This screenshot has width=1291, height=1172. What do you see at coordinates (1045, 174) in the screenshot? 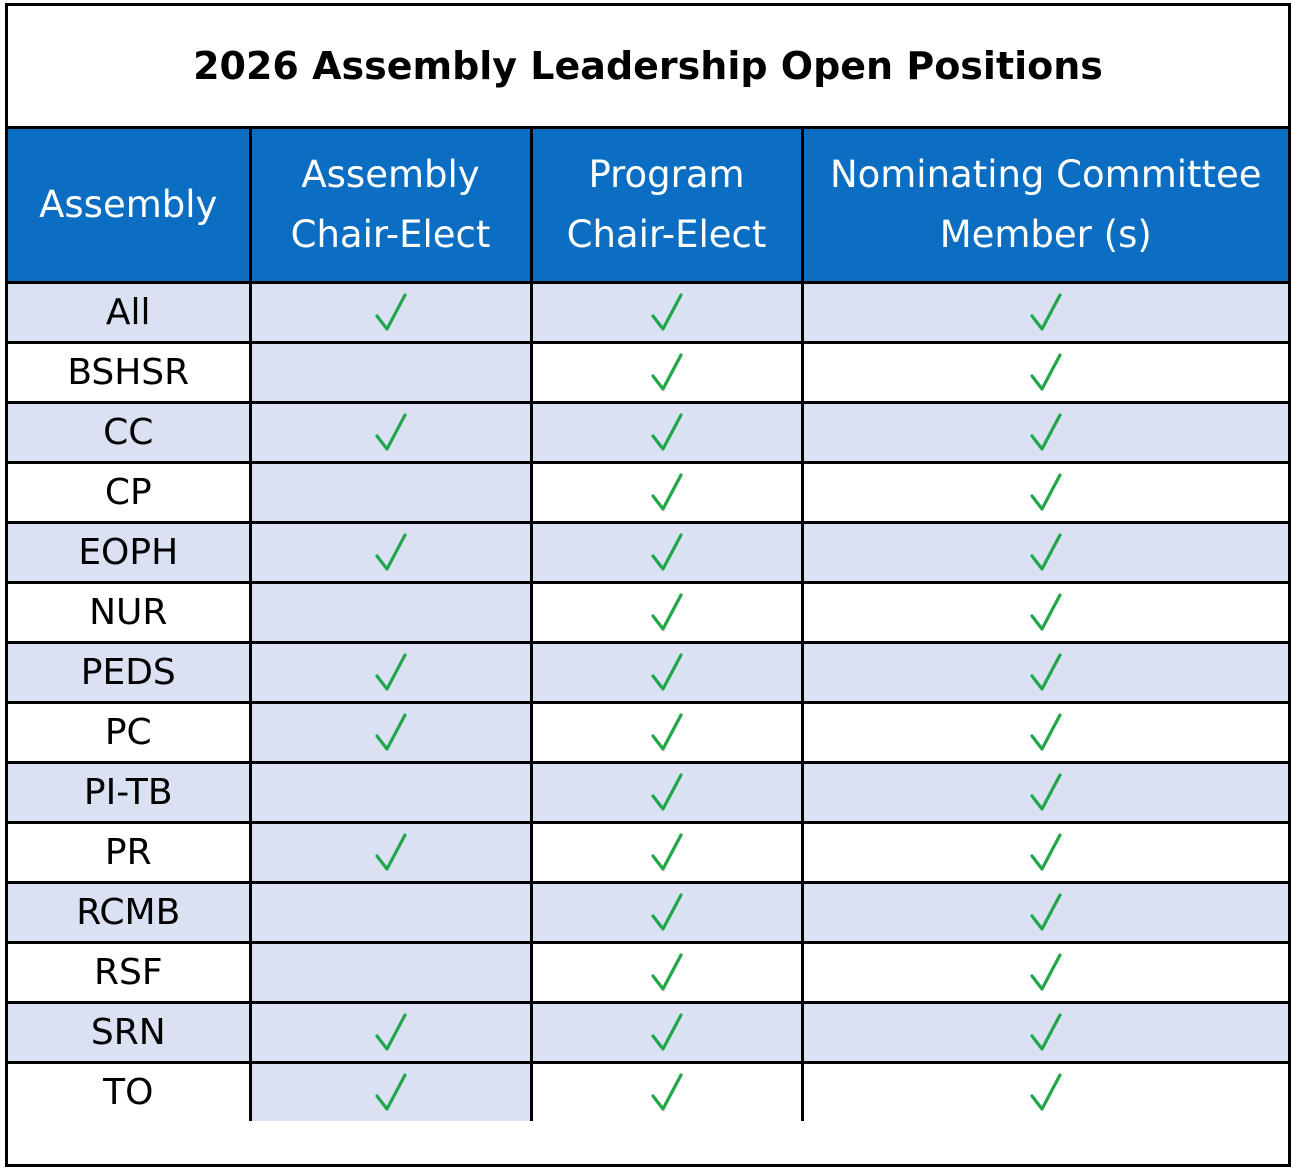
I see `header-nominating-committee-line1: Nominating Committee` at bounding box center [1045, 174].